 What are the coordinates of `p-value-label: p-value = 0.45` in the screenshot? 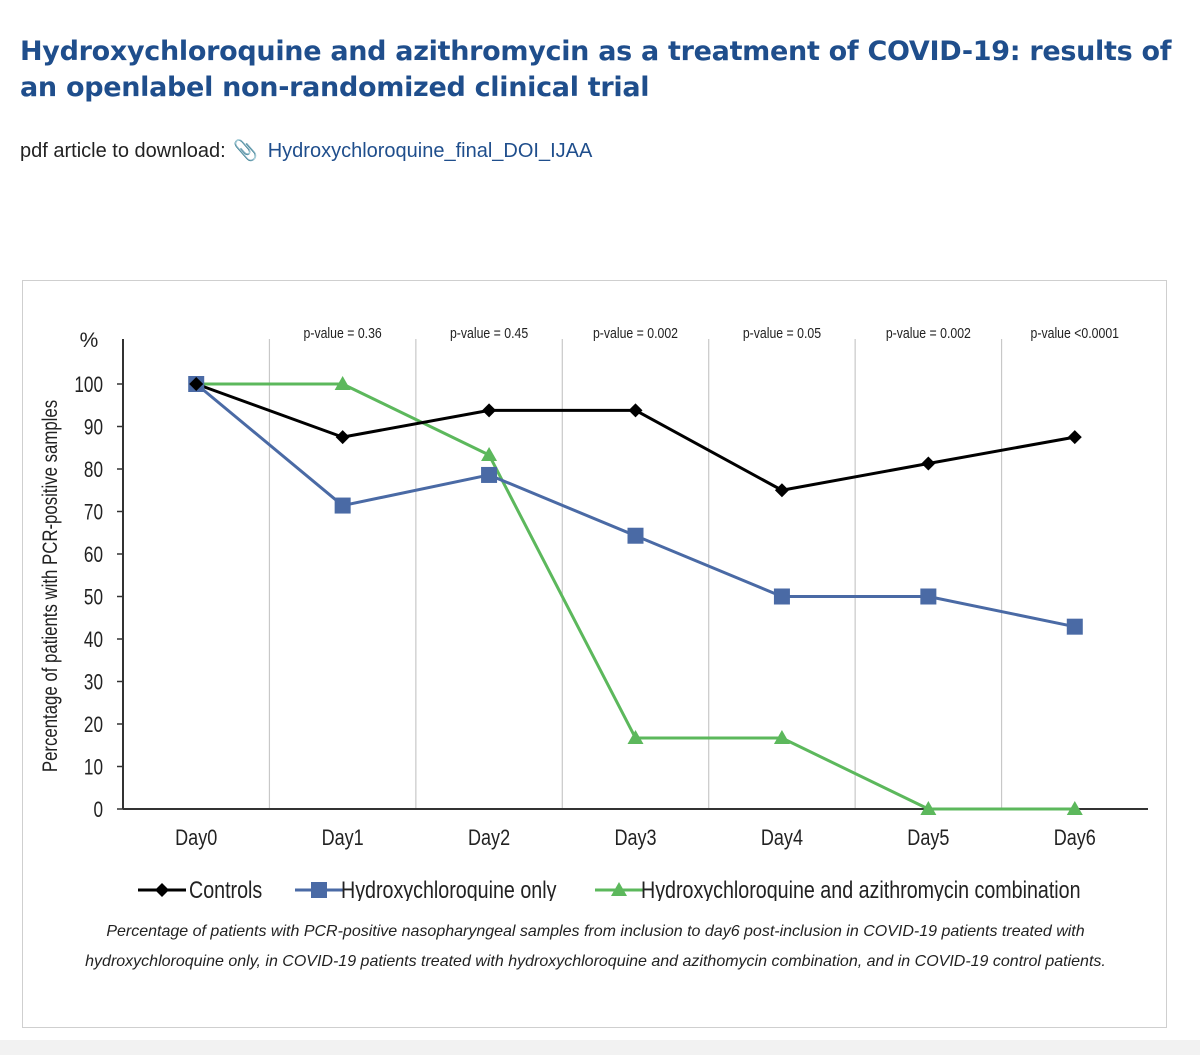 It's located at (489, 333).